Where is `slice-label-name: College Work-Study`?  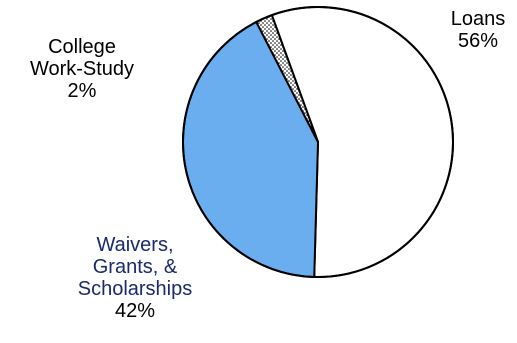
slice-label-name: College Work-Study is located at coordinates (82, 58).